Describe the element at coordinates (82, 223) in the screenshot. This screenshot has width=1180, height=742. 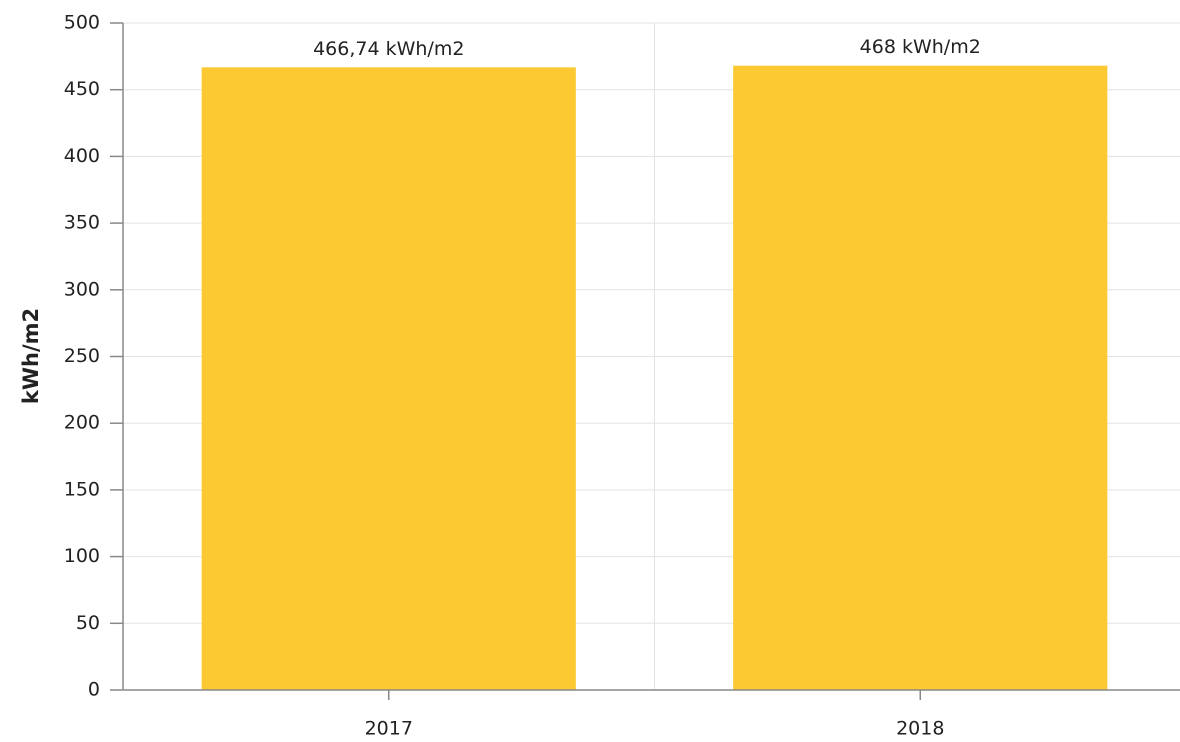
I see `y-tick-label: 350` at that location.